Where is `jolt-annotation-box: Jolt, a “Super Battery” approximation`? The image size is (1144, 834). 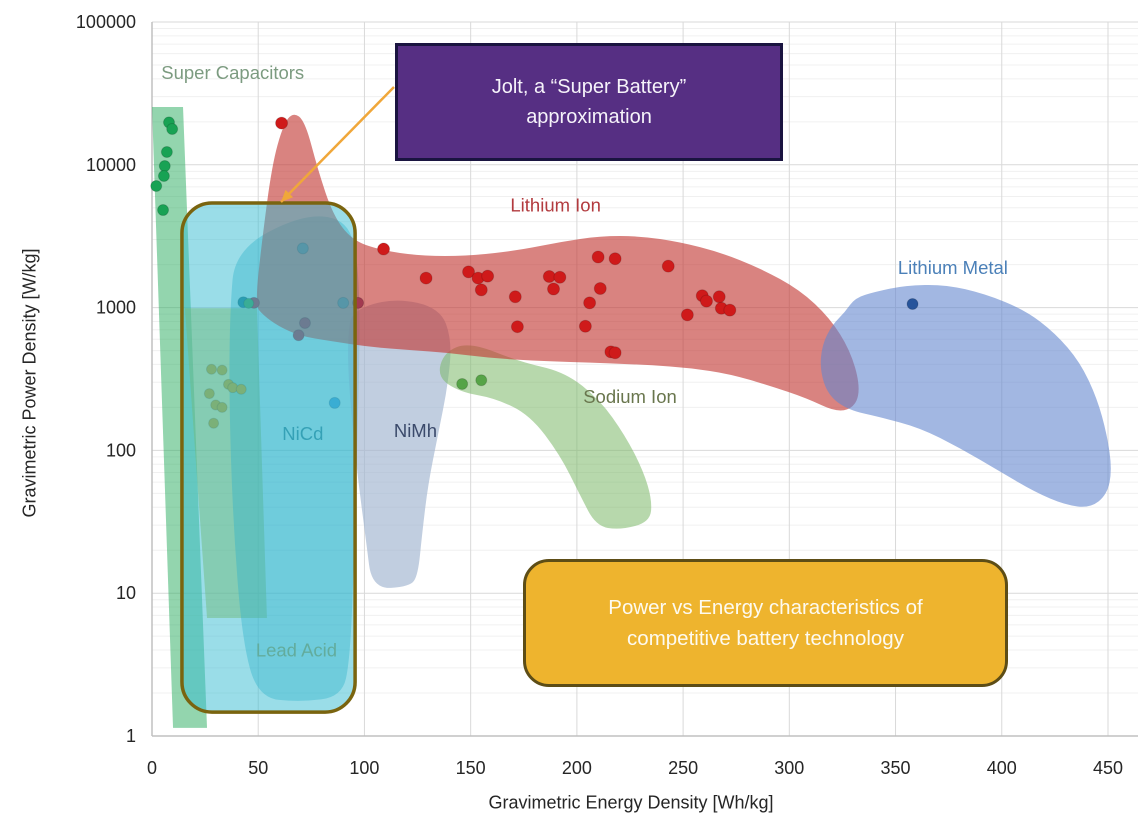
jolt-annotation-box: Jolt, a “Super Battery” approximation is located at coordinates (589, 102).